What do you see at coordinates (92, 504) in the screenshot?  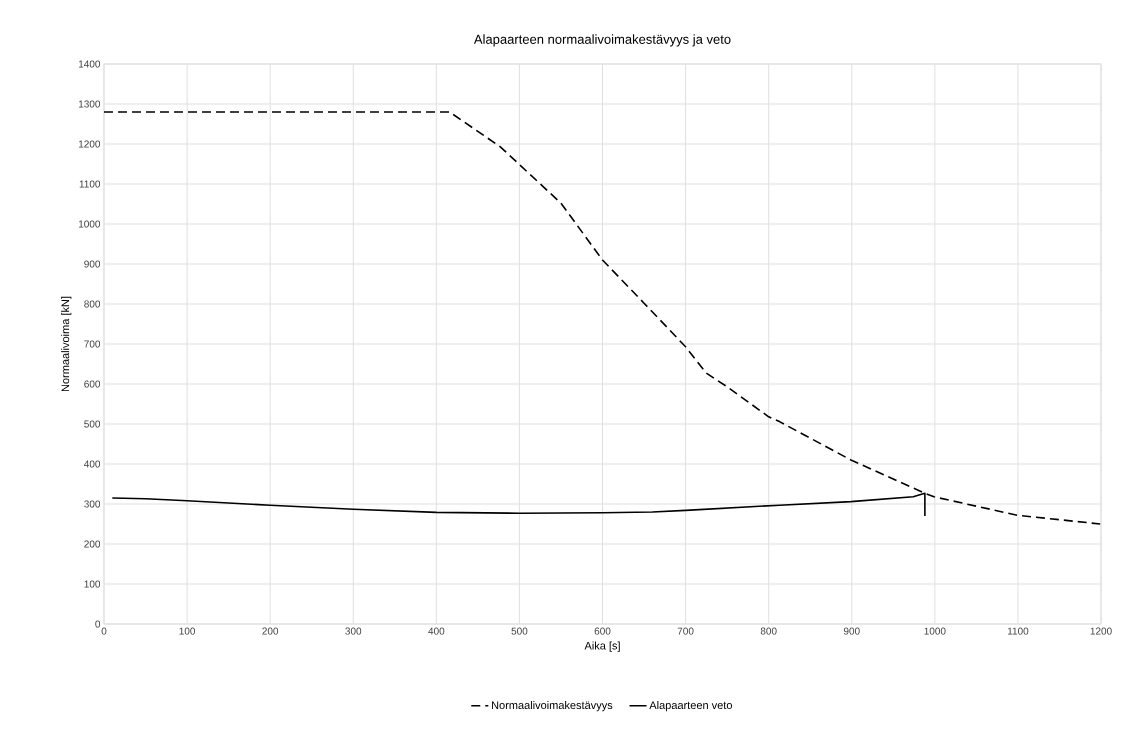 I see `y-tick-label: 300` at bounding box center [92, 504].